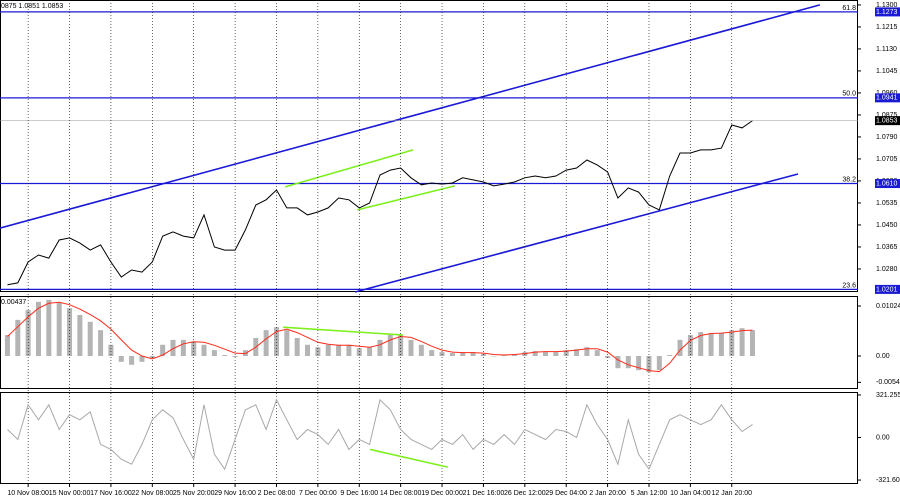 This screenshot has width=900, height=500. Describe the element at coordinates (887, 27) in the screenshot. I see `y-tick-label: 1.1215` at that location.